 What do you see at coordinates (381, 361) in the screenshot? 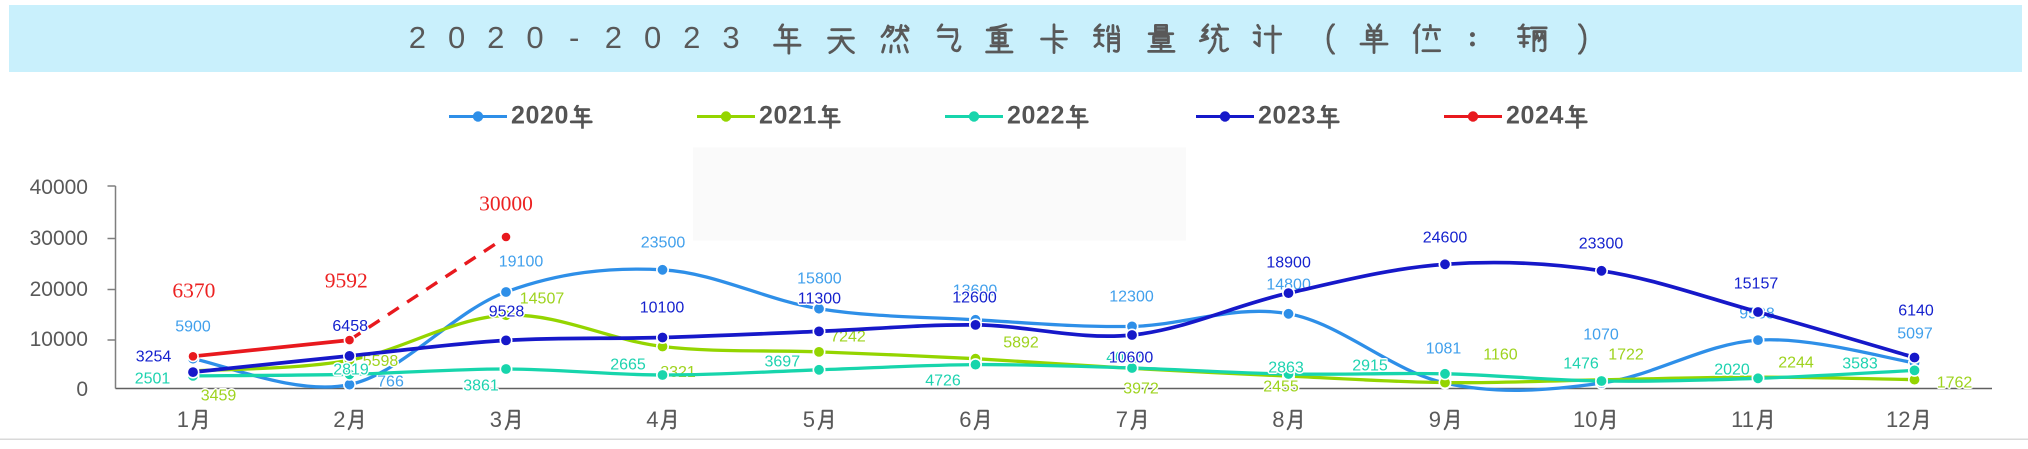
I see `svg-text: 5598` at bounding box center [381, 361].